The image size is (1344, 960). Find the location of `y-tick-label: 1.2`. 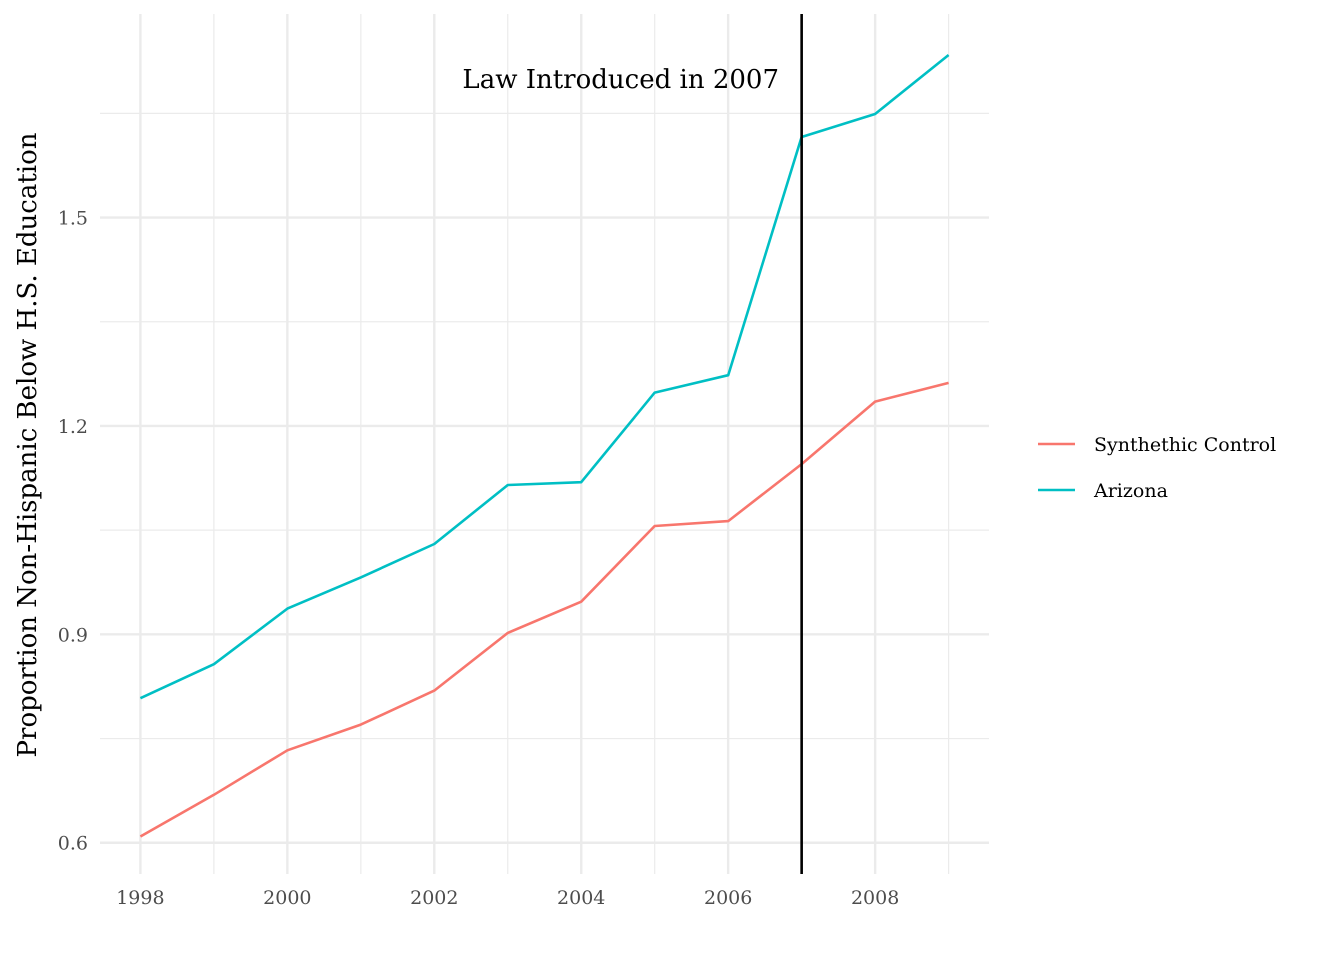

y-tick-label: 1.2 is located at coordinates (73, 427).